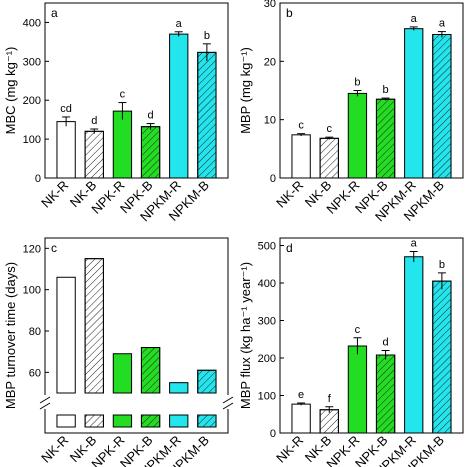 The image size is (474, 467). I want to click on significance-letter: cd, so click(66, 109).